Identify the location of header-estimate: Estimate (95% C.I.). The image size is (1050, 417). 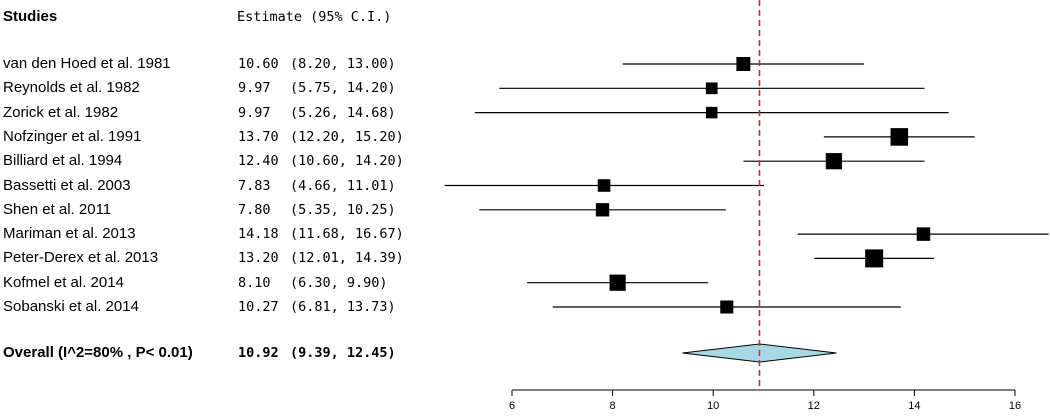
(314, 17).